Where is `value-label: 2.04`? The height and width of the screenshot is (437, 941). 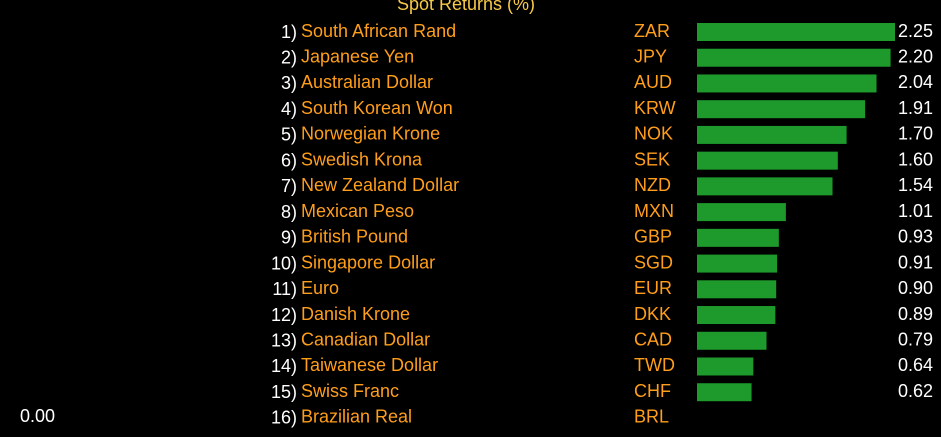
value-label: 2.04 is located at coordinates (915, 82).